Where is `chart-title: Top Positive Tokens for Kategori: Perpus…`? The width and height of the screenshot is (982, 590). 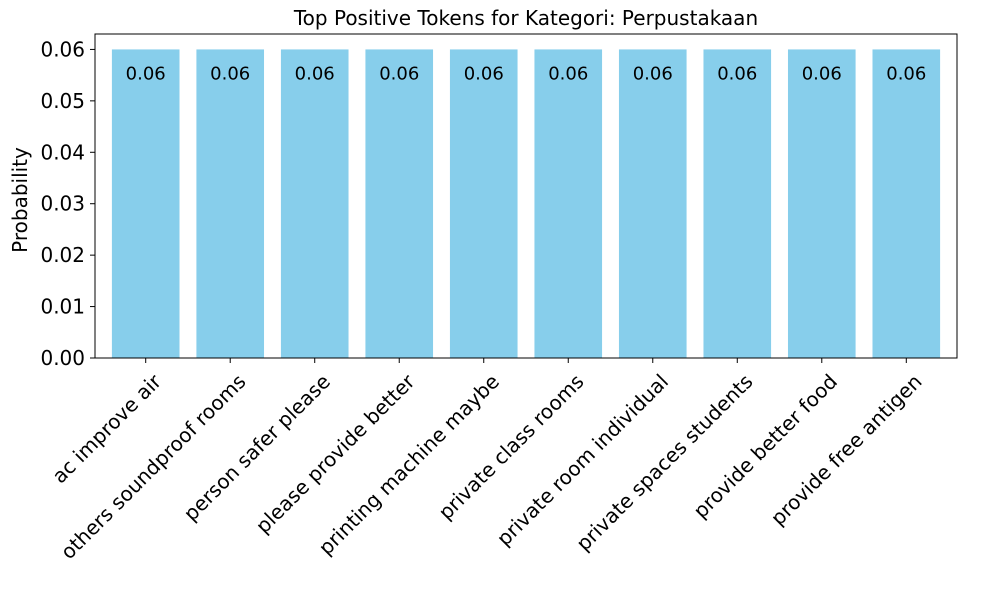 chart-title: Top Positive Tokens for Kategori: Perpus… is located at coordinates (525, 18).